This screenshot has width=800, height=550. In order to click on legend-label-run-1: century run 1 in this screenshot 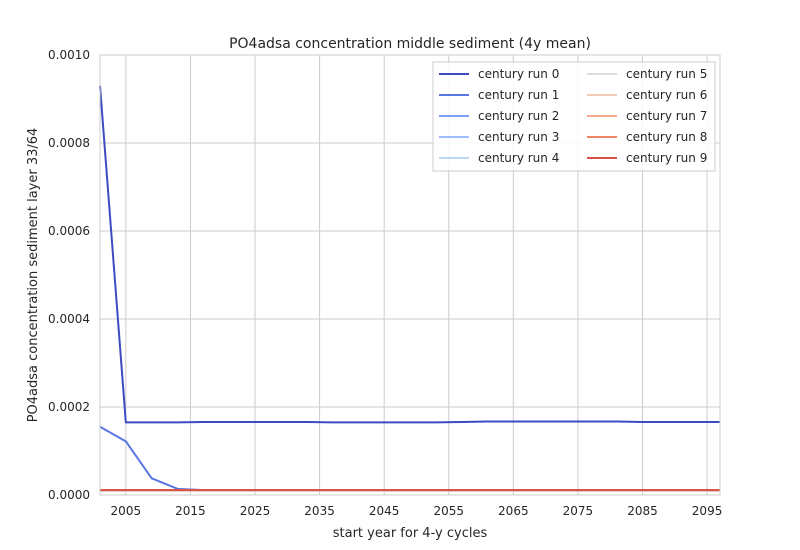, I will do `click(518, 95)`.